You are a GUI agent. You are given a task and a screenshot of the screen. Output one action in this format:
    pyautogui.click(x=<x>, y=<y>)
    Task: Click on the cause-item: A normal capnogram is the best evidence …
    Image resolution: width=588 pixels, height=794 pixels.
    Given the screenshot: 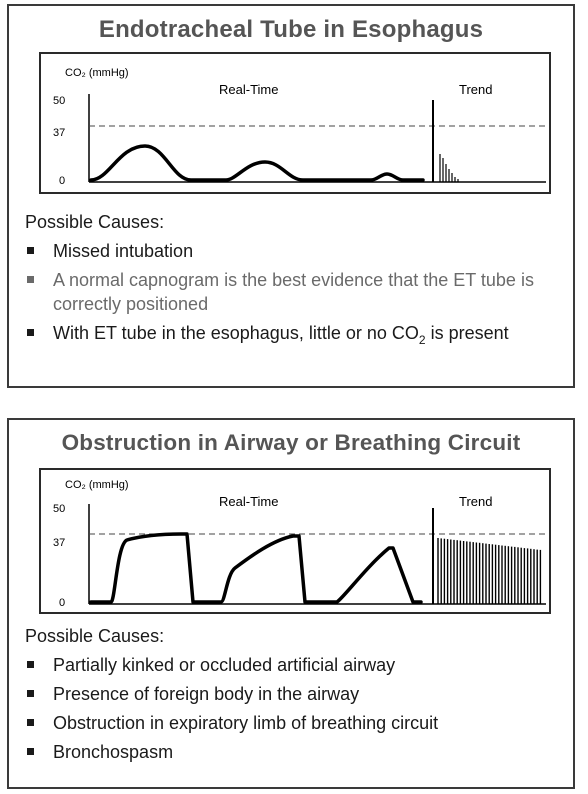 What is the action you would take?
    pyautogui.click(x=294, y=292)
    